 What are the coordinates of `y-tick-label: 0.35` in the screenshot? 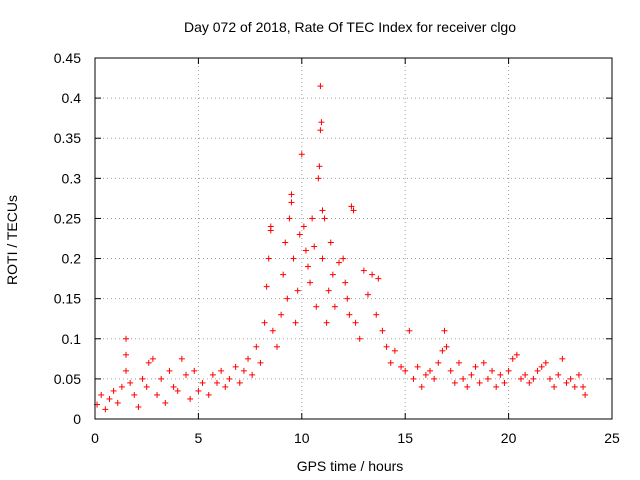 It's located at (67, 138).